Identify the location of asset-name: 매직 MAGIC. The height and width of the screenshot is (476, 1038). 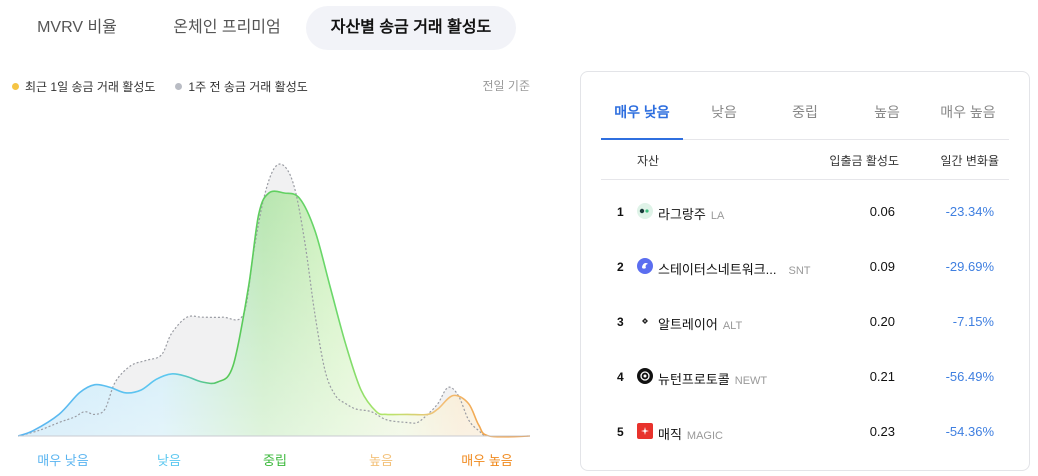
(690, 434).